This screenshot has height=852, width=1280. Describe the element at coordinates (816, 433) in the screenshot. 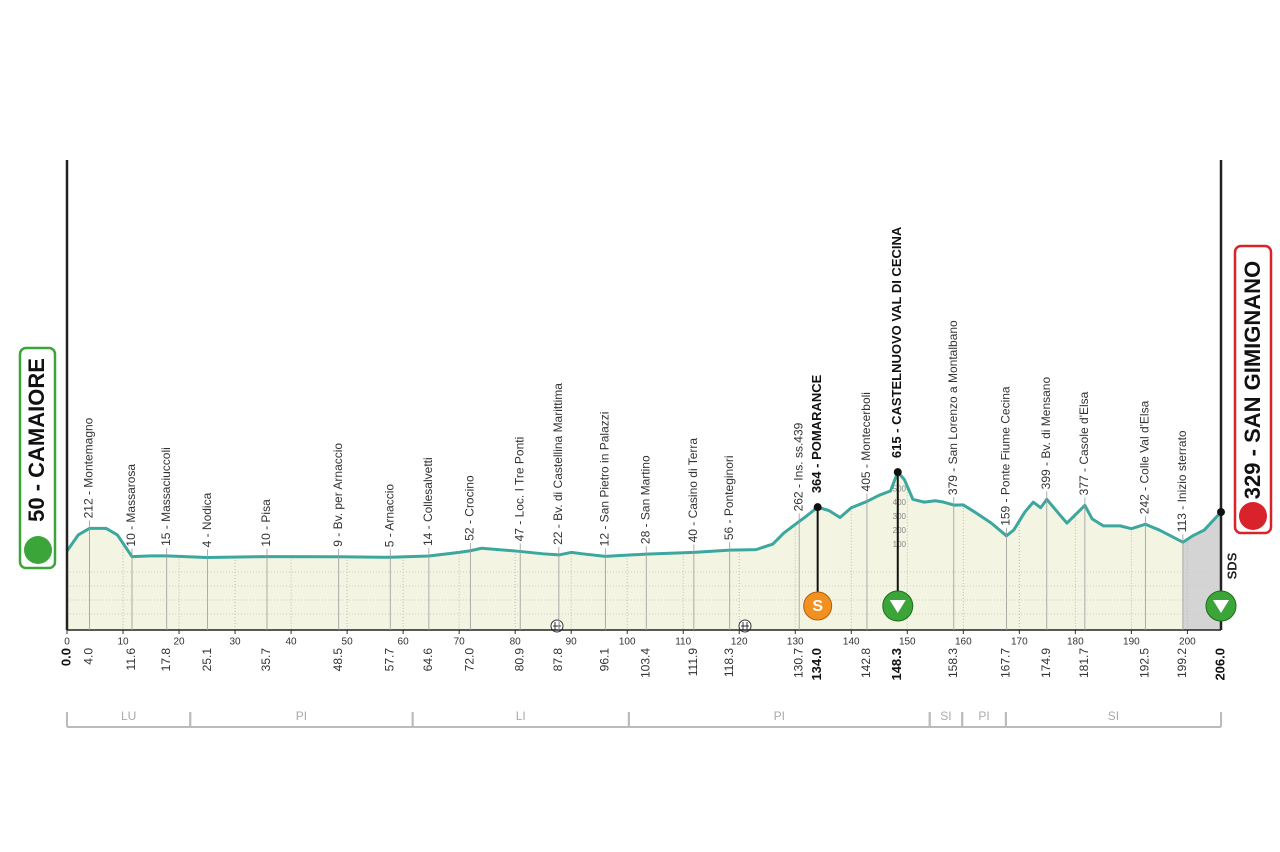

I see `waypoint-label: 364 - POMARANCE` at that location.